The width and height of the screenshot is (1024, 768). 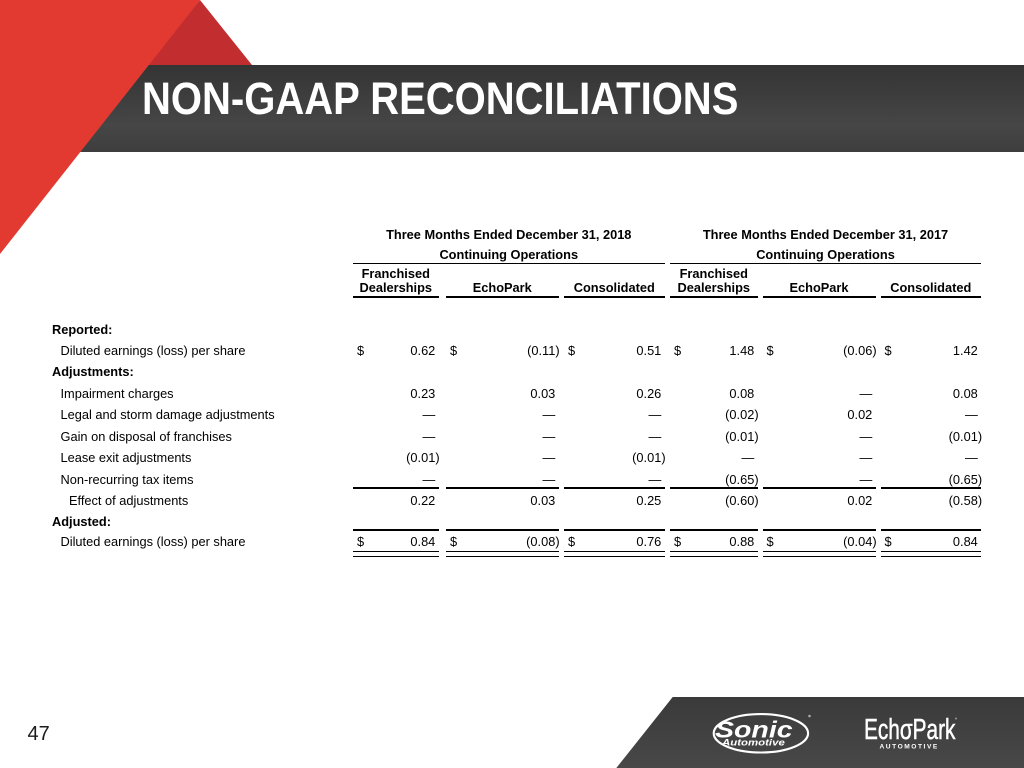 What do you see at coordinates (910, 730) in the screenshot?
I see `svg-text: EchσPark` at bounding box center [910, 730].